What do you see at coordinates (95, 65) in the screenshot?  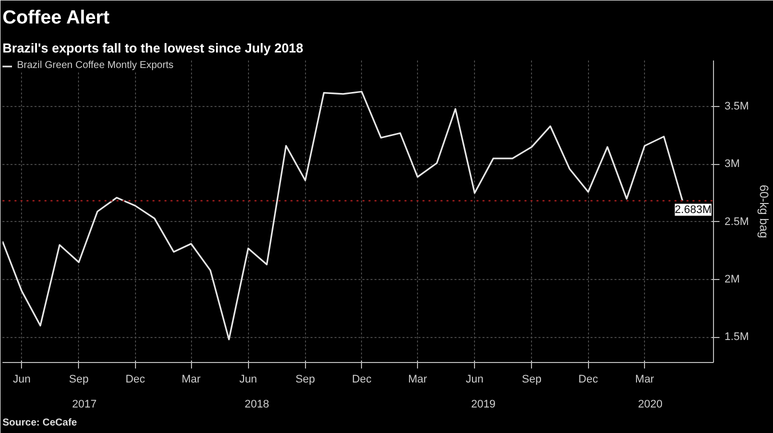 I see `legend-label: Brazil Green Coffee Montly Exports` at bounding box center [95, 65].